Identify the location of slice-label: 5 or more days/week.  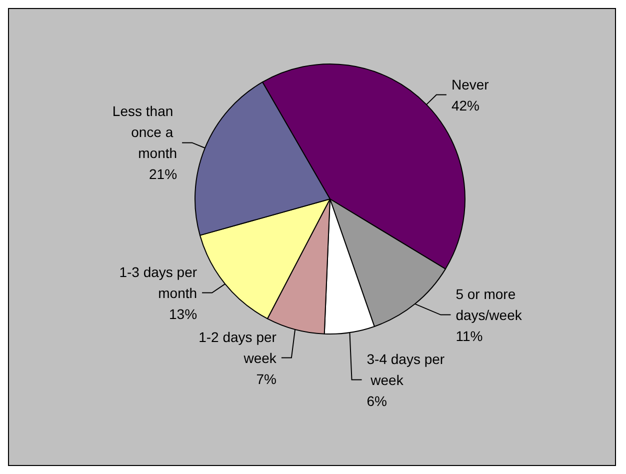
(489, 304).